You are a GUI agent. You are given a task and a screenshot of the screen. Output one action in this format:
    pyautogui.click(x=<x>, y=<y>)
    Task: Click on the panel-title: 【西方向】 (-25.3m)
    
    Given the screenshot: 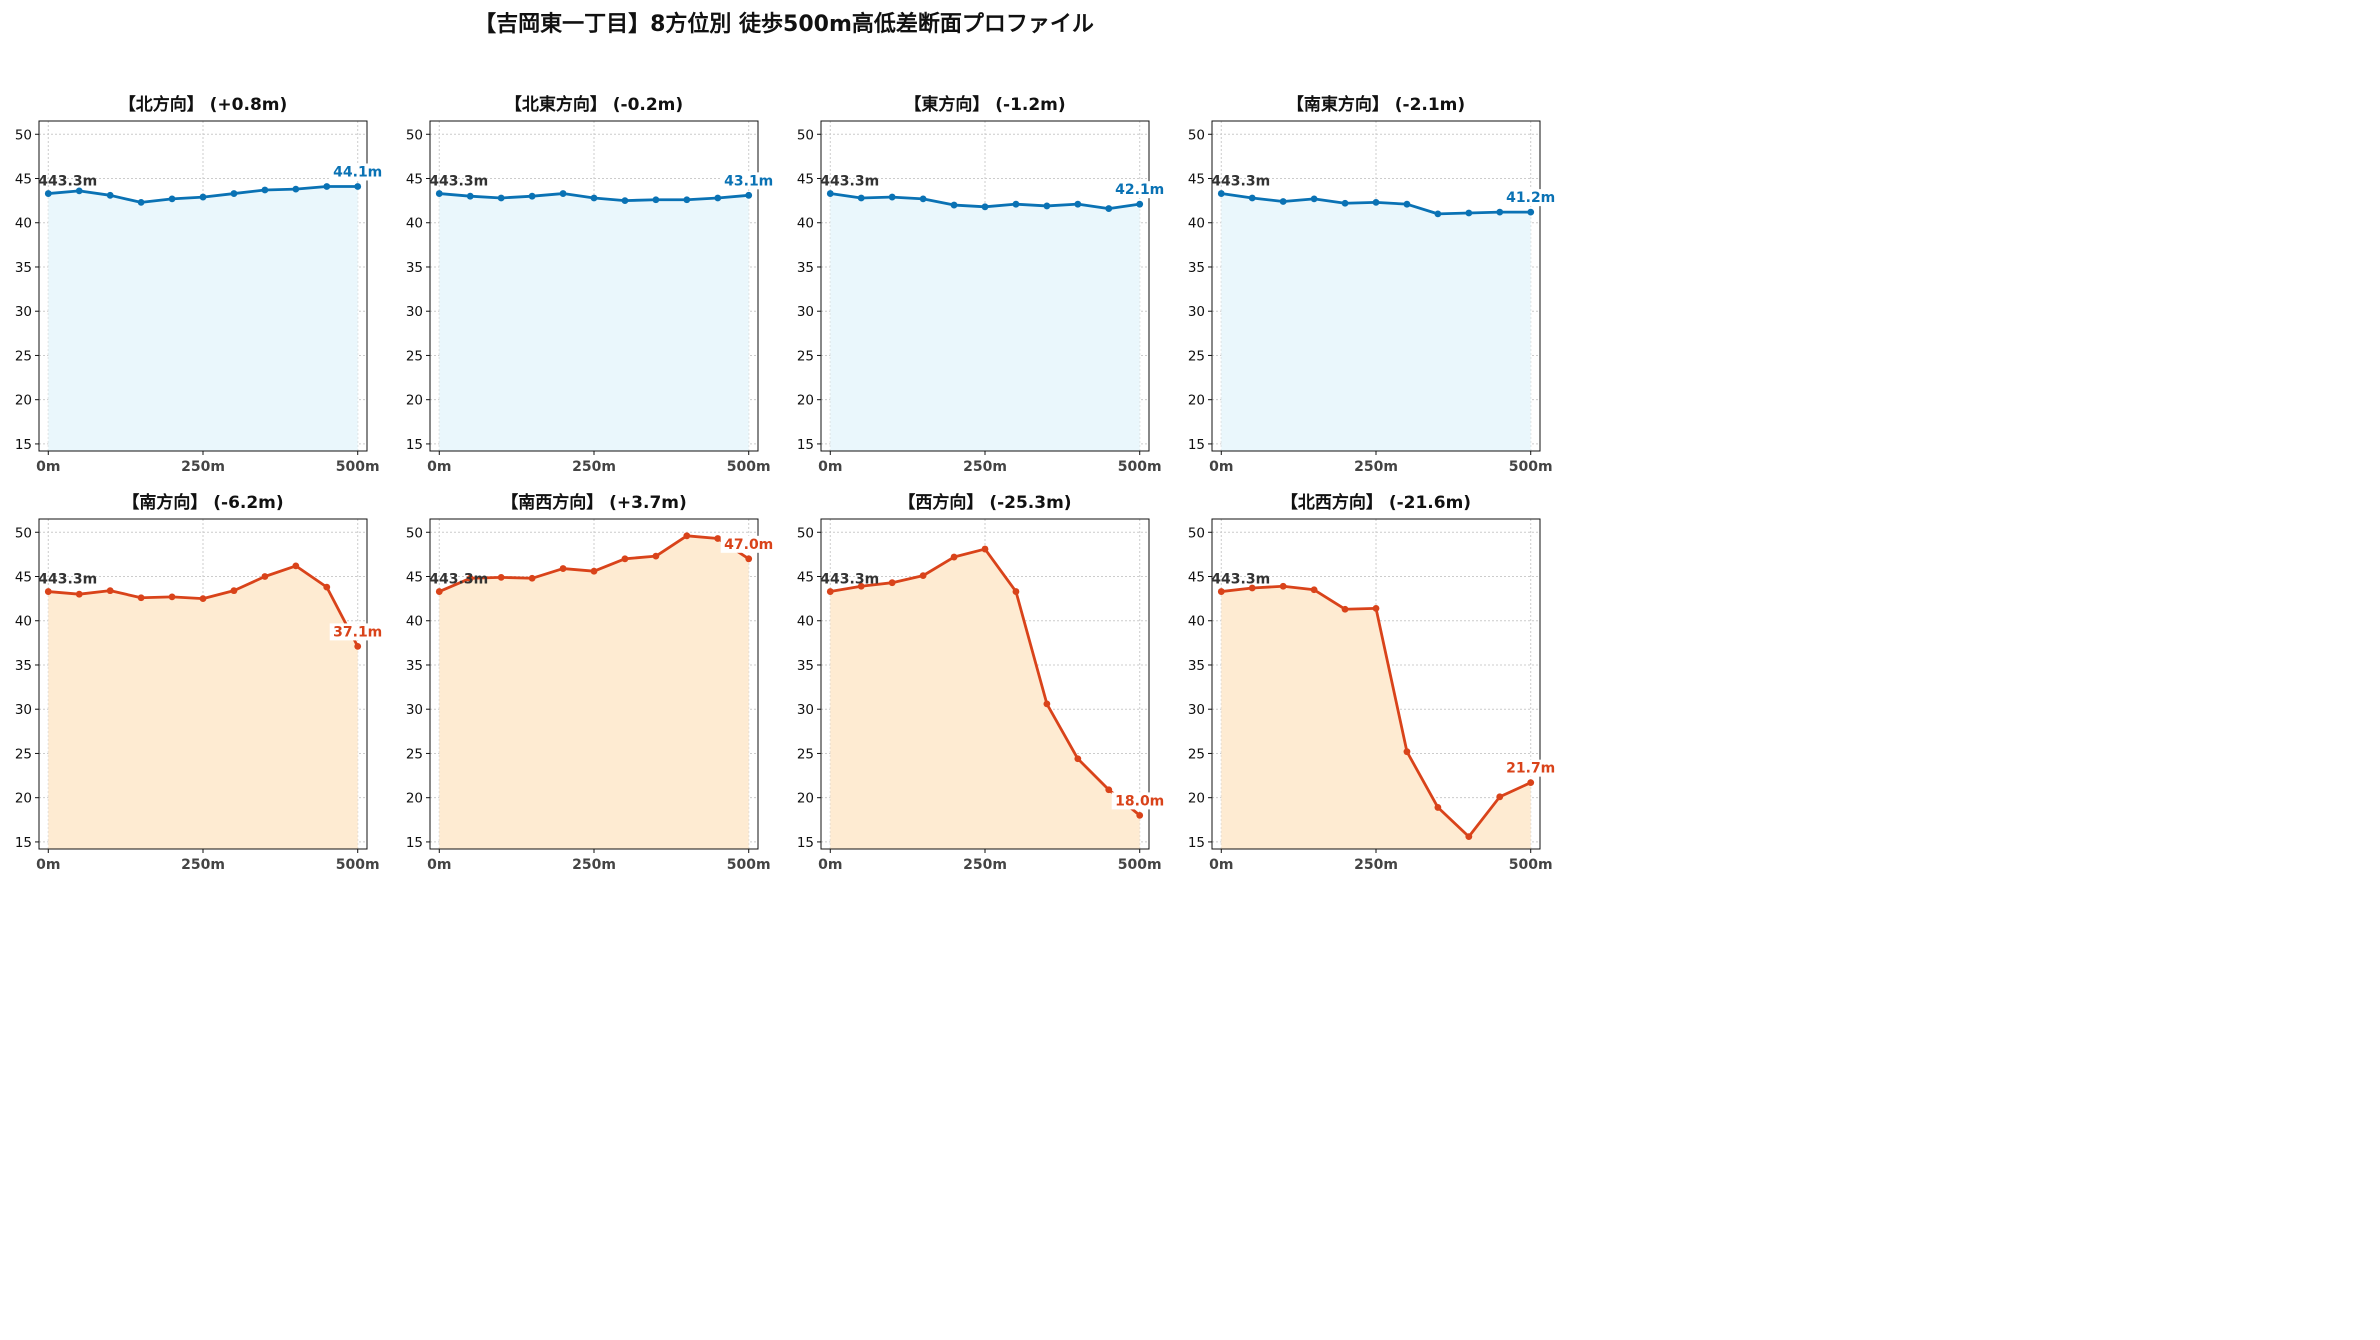 What is the action you would take?
    pyautogui.click(x=984, y=502)
    